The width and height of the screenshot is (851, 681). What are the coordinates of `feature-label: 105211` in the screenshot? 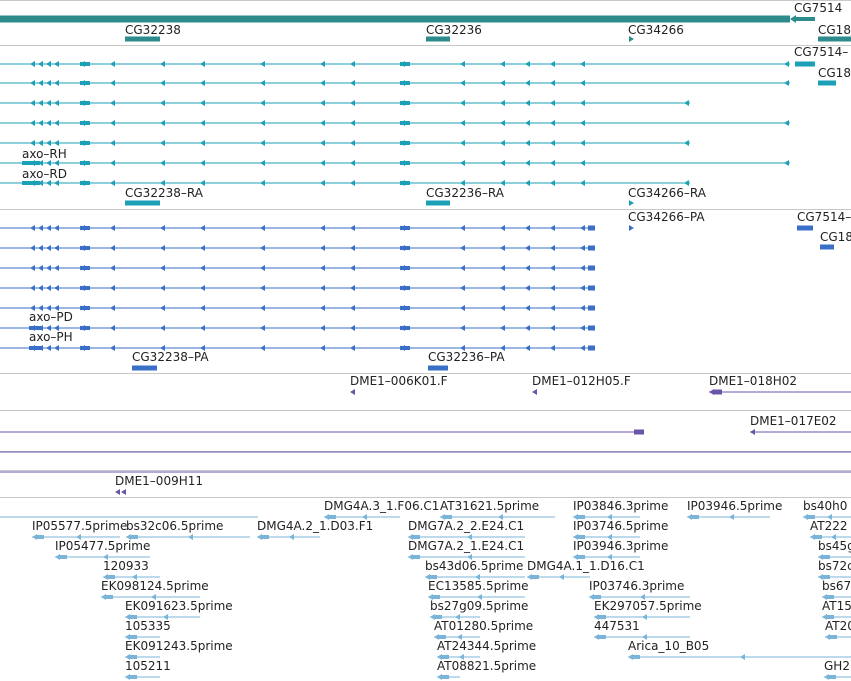 It's located at (148, 666).